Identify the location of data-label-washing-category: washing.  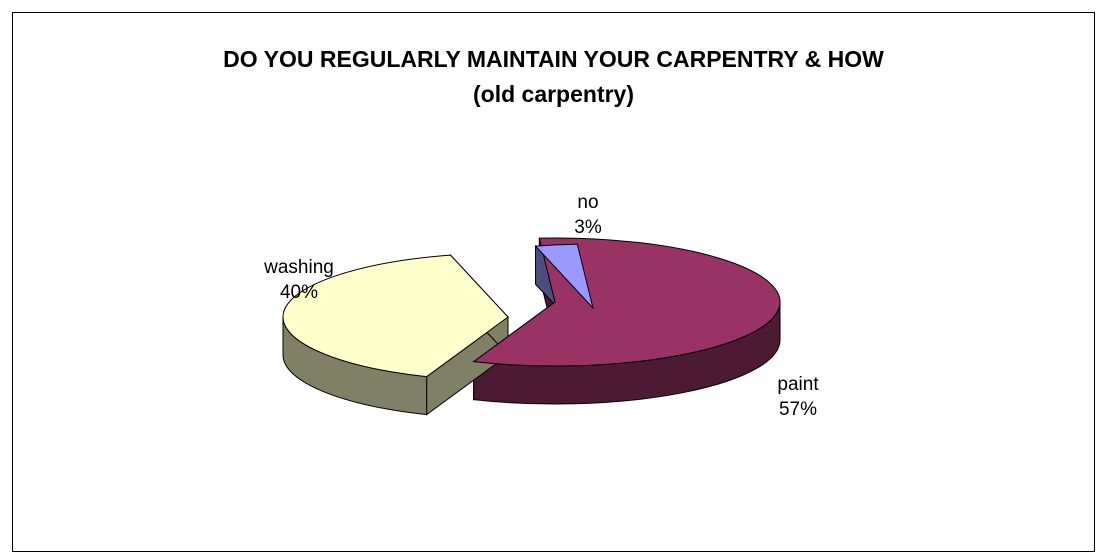
(298, 267).